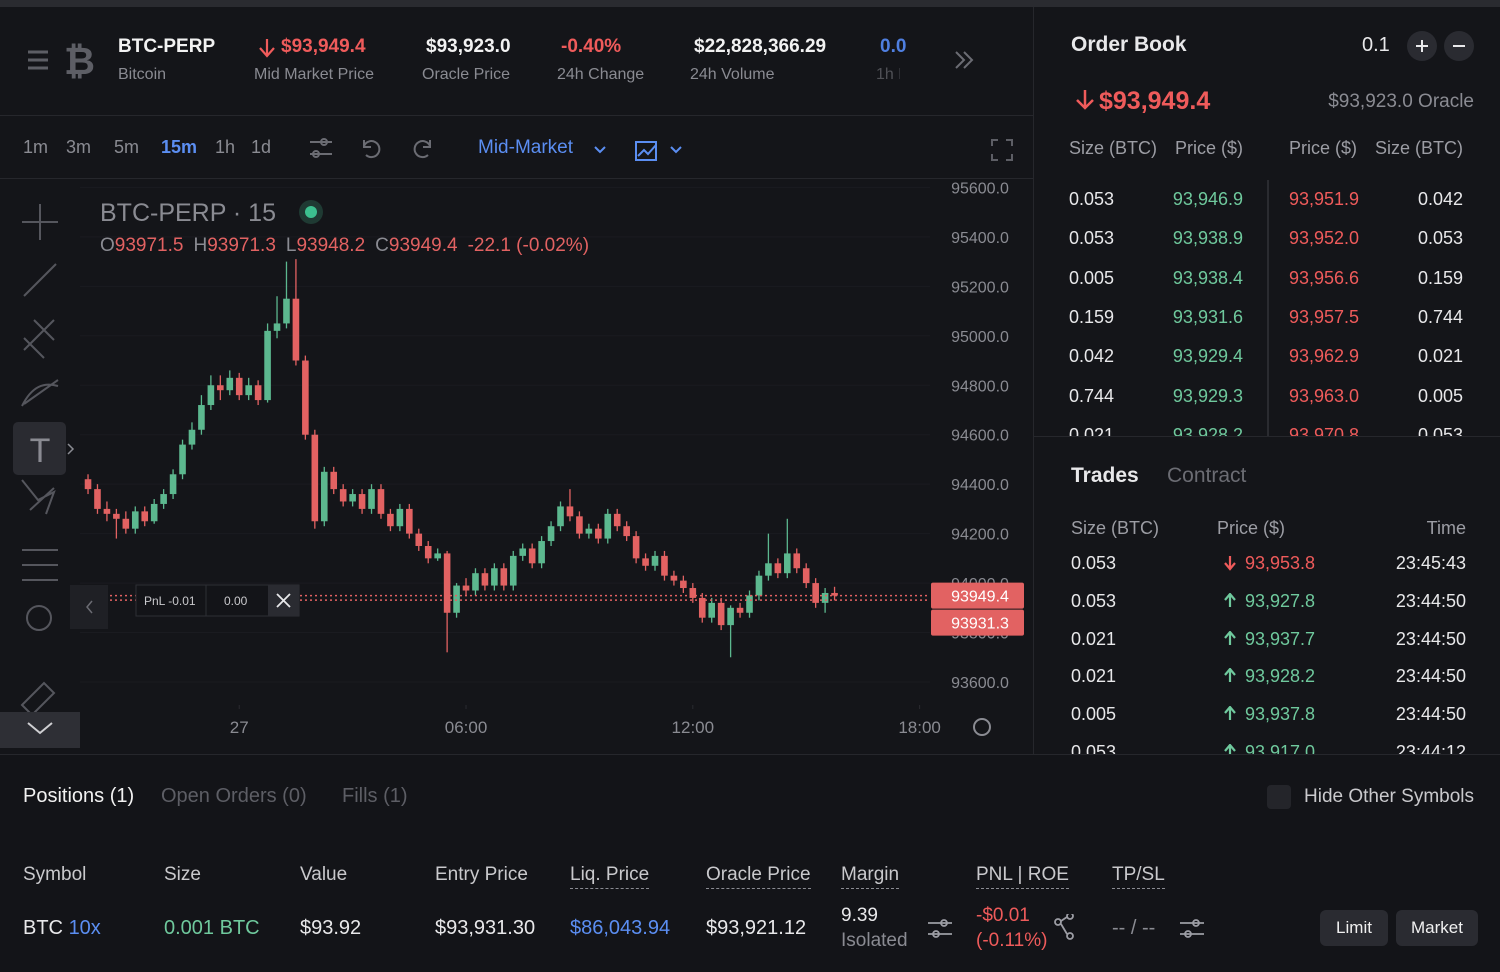  Describe the element at coordinates (1430, 748) in the screenshot. I see `trade-time: 23:44:12` at that location.